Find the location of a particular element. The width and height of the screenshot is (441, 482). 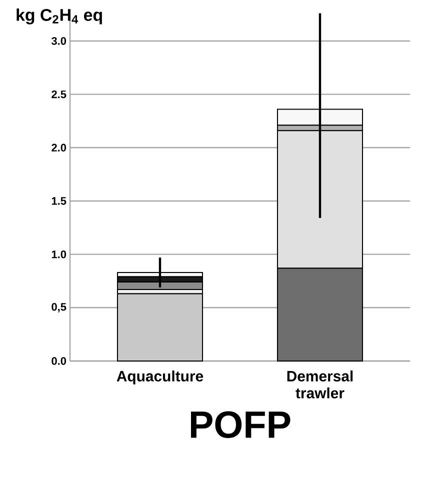

x-axis-title: POFP is located at coordinates (240, 424).